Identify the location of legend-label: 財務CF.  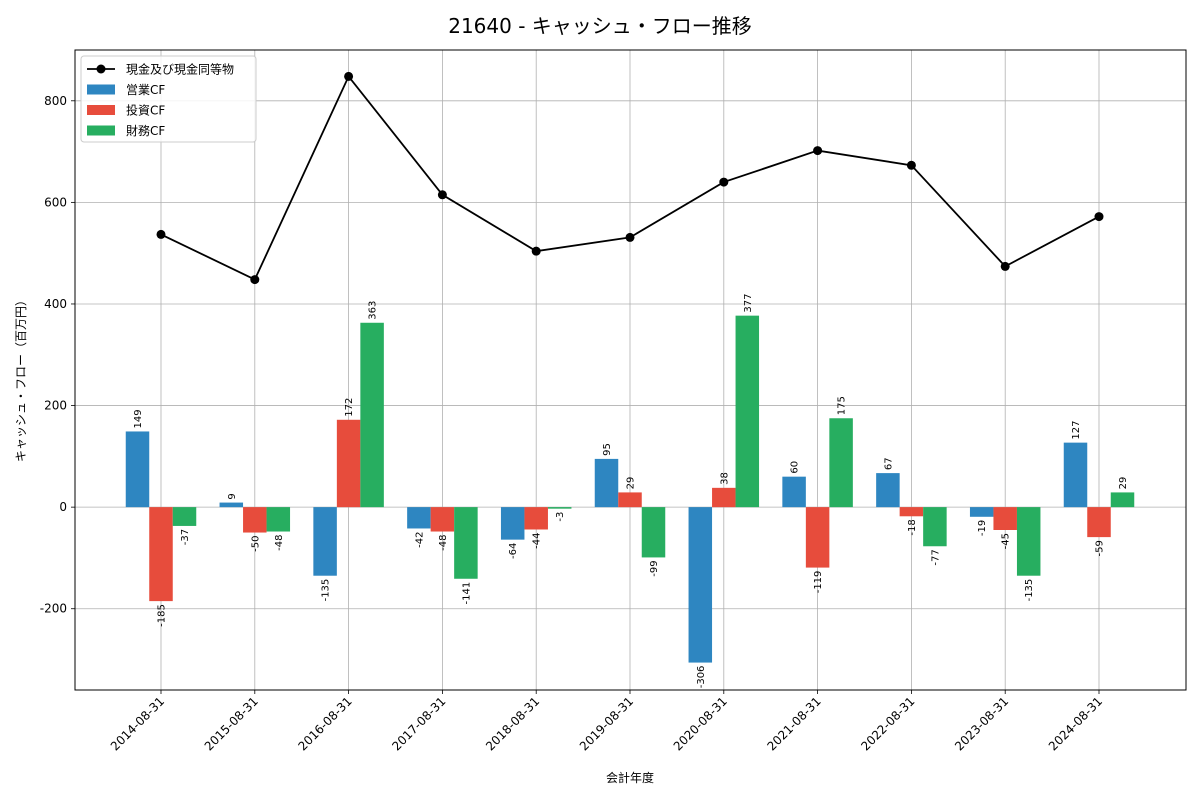
(145, 130).